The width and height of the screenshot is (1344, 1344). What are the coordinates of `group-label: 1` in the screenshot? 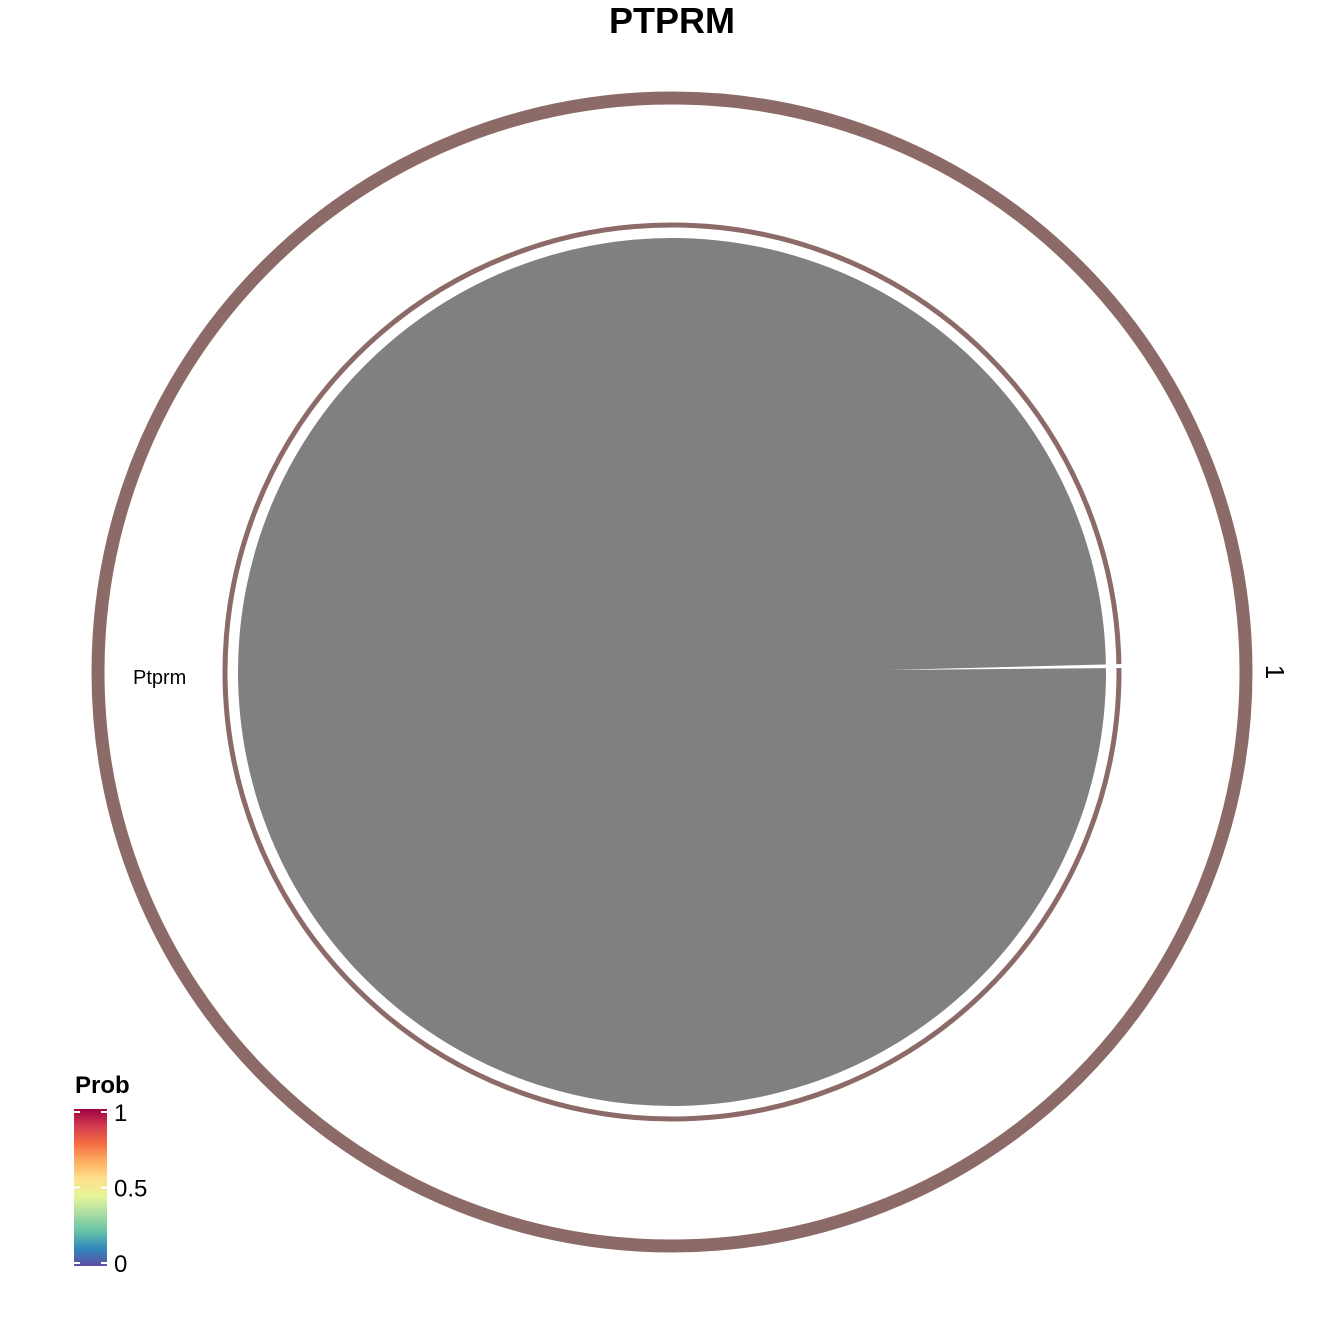 It's located at (1275, 672).